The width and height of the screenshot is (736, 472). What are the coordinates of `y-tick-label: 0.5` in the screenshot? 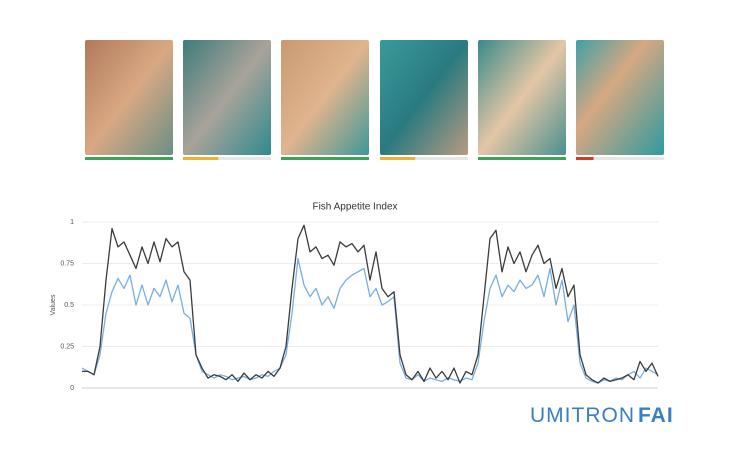 It's located at (69, 305).